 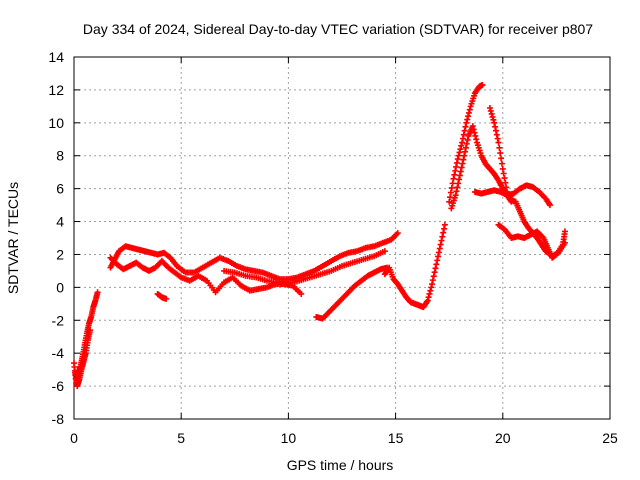 What do you see at coordinates (56, 57) in the screenshot?
I see `y-tick-label: 14` at bounding box center [56, 57].